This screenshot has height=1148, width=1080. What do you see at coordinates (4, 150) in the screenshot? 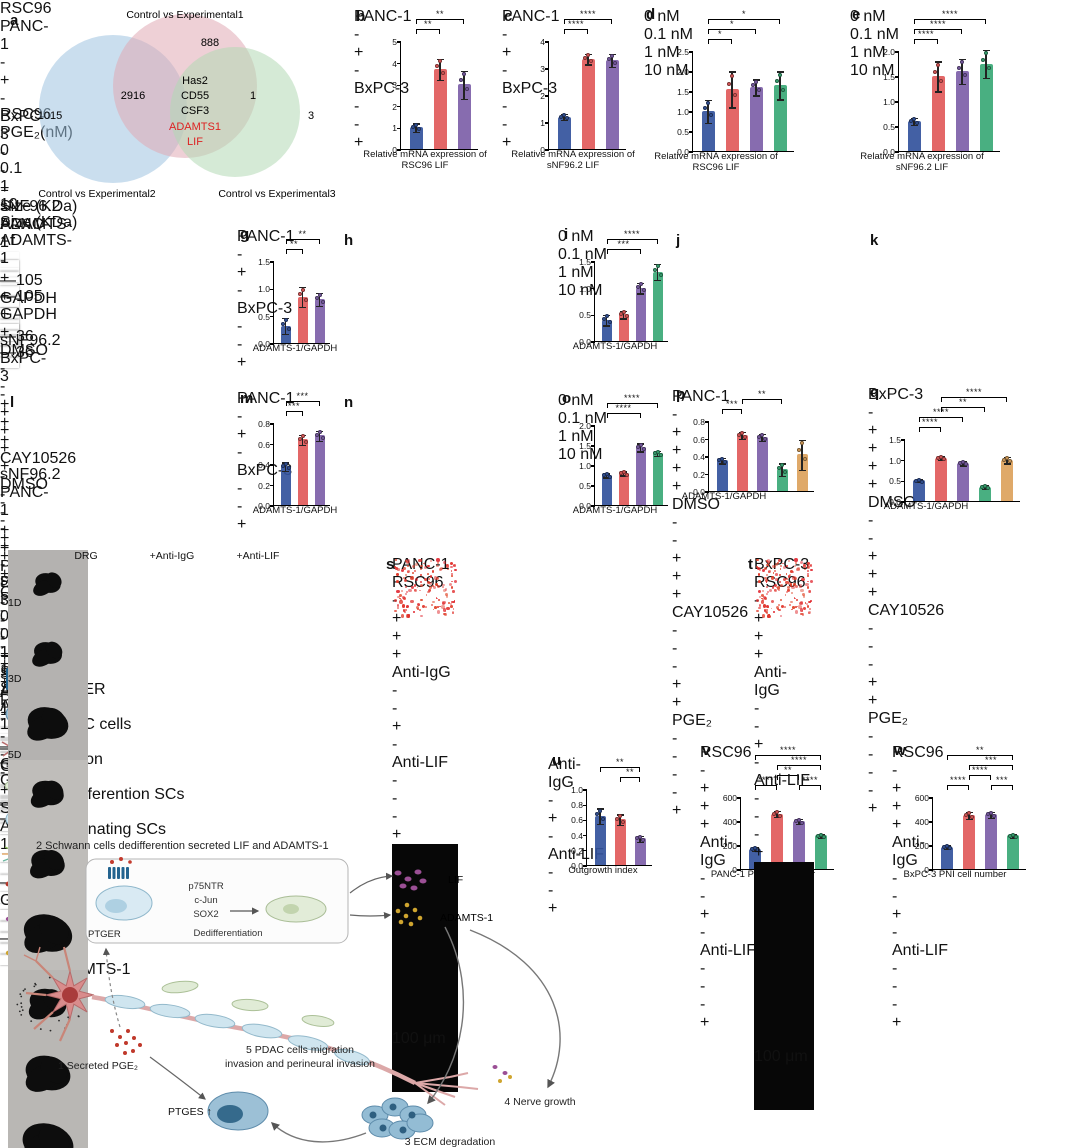
I see `blot-lane-sign: 0` at bounding box center [4, 150].